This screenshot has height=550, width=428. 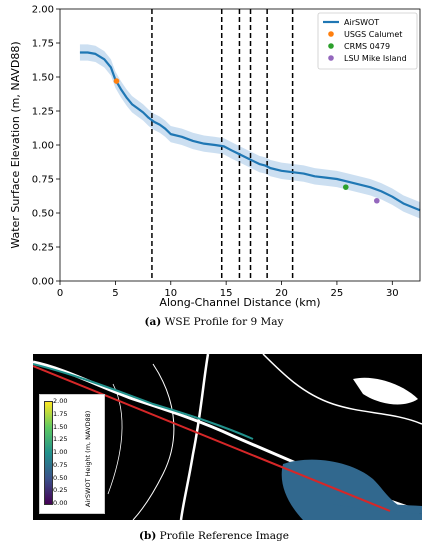 What do you see at coordinates (60, 452) in the screenshot?
I see `colorbar-tick: 1.00` at bounding box center [60, 452].